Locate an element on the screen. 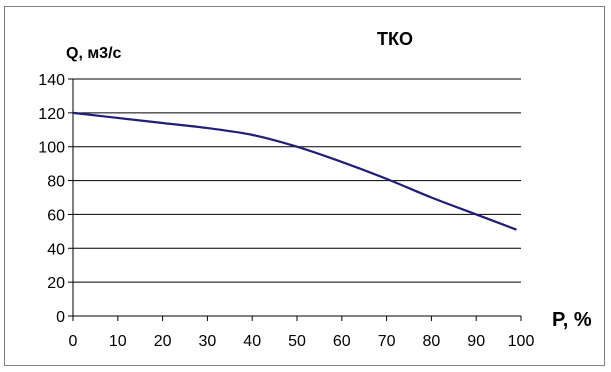 The width and height of the screenshot is (611, 372). y-axis-label: Q, м3/с is located at coordinates (94, 53).